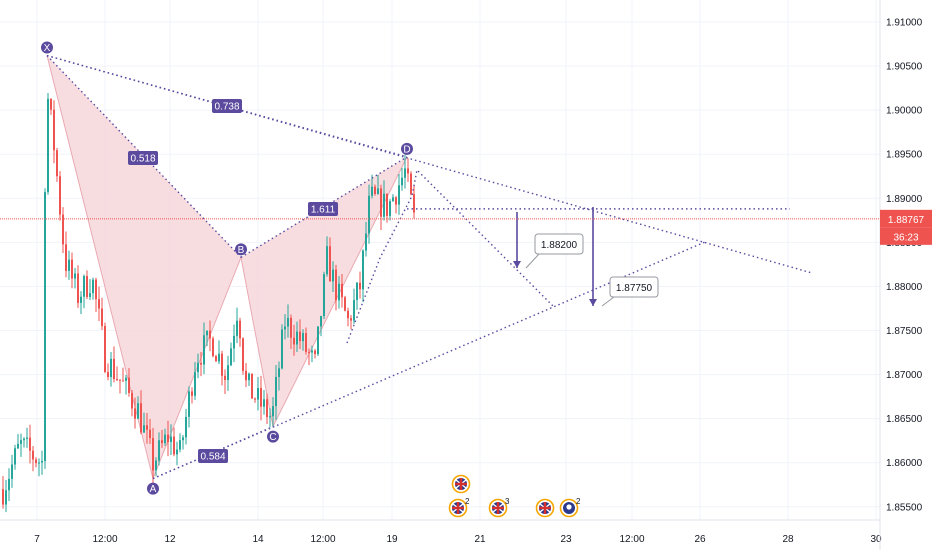 The width and height of the screenshot is (932, 550). What do you see at coordinates (608, 301) in the screenshot?
I see `target-callout-leader` at bounding box center [608, 301].